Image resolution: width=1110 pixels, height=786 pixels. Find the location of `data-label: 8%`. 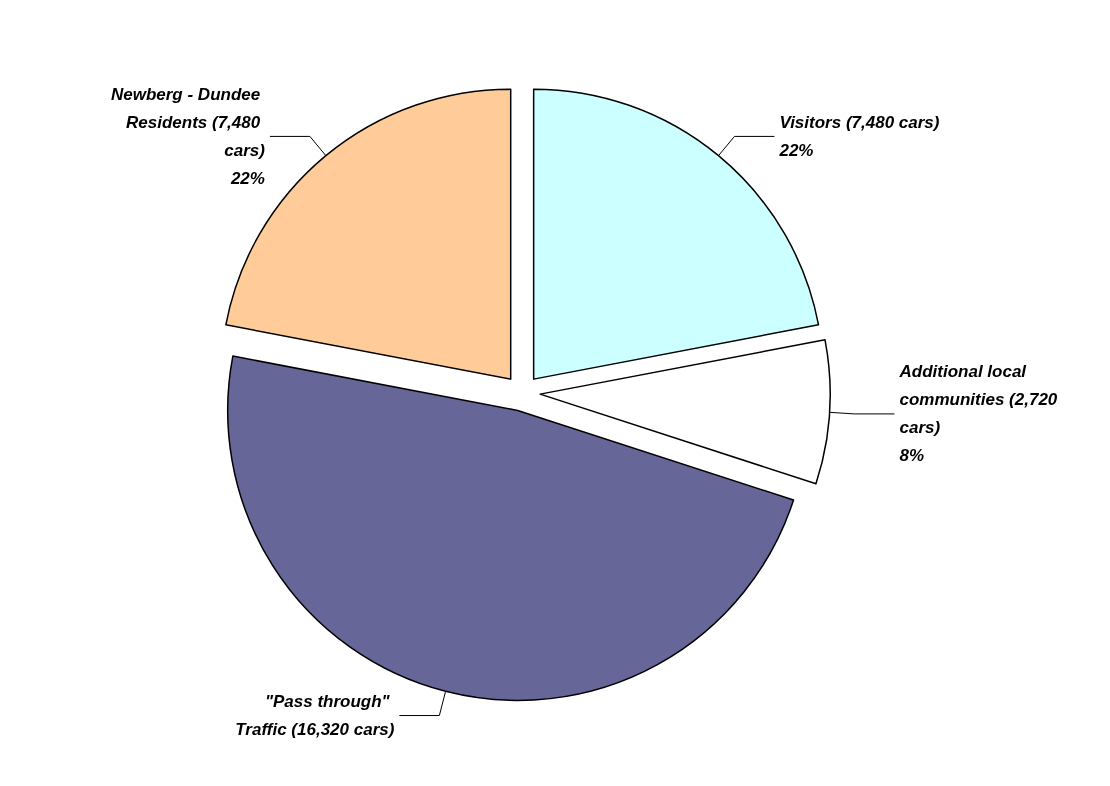

data-label: 8% is located at coordinates (912, 456).